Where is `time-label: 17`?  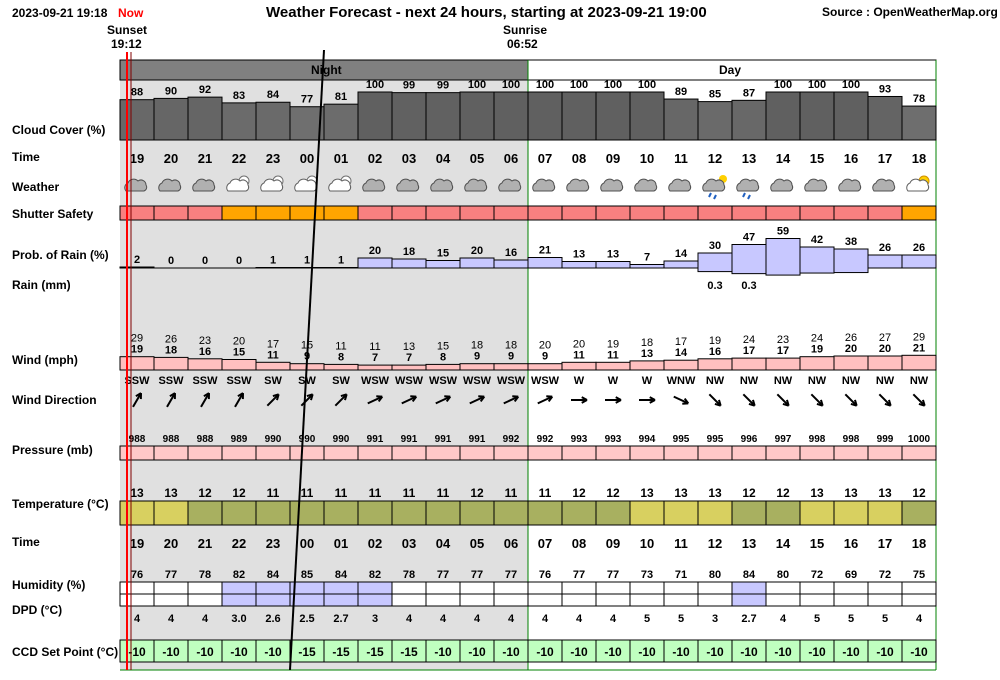 time-label: 17 is located at coordinates (885, 158).